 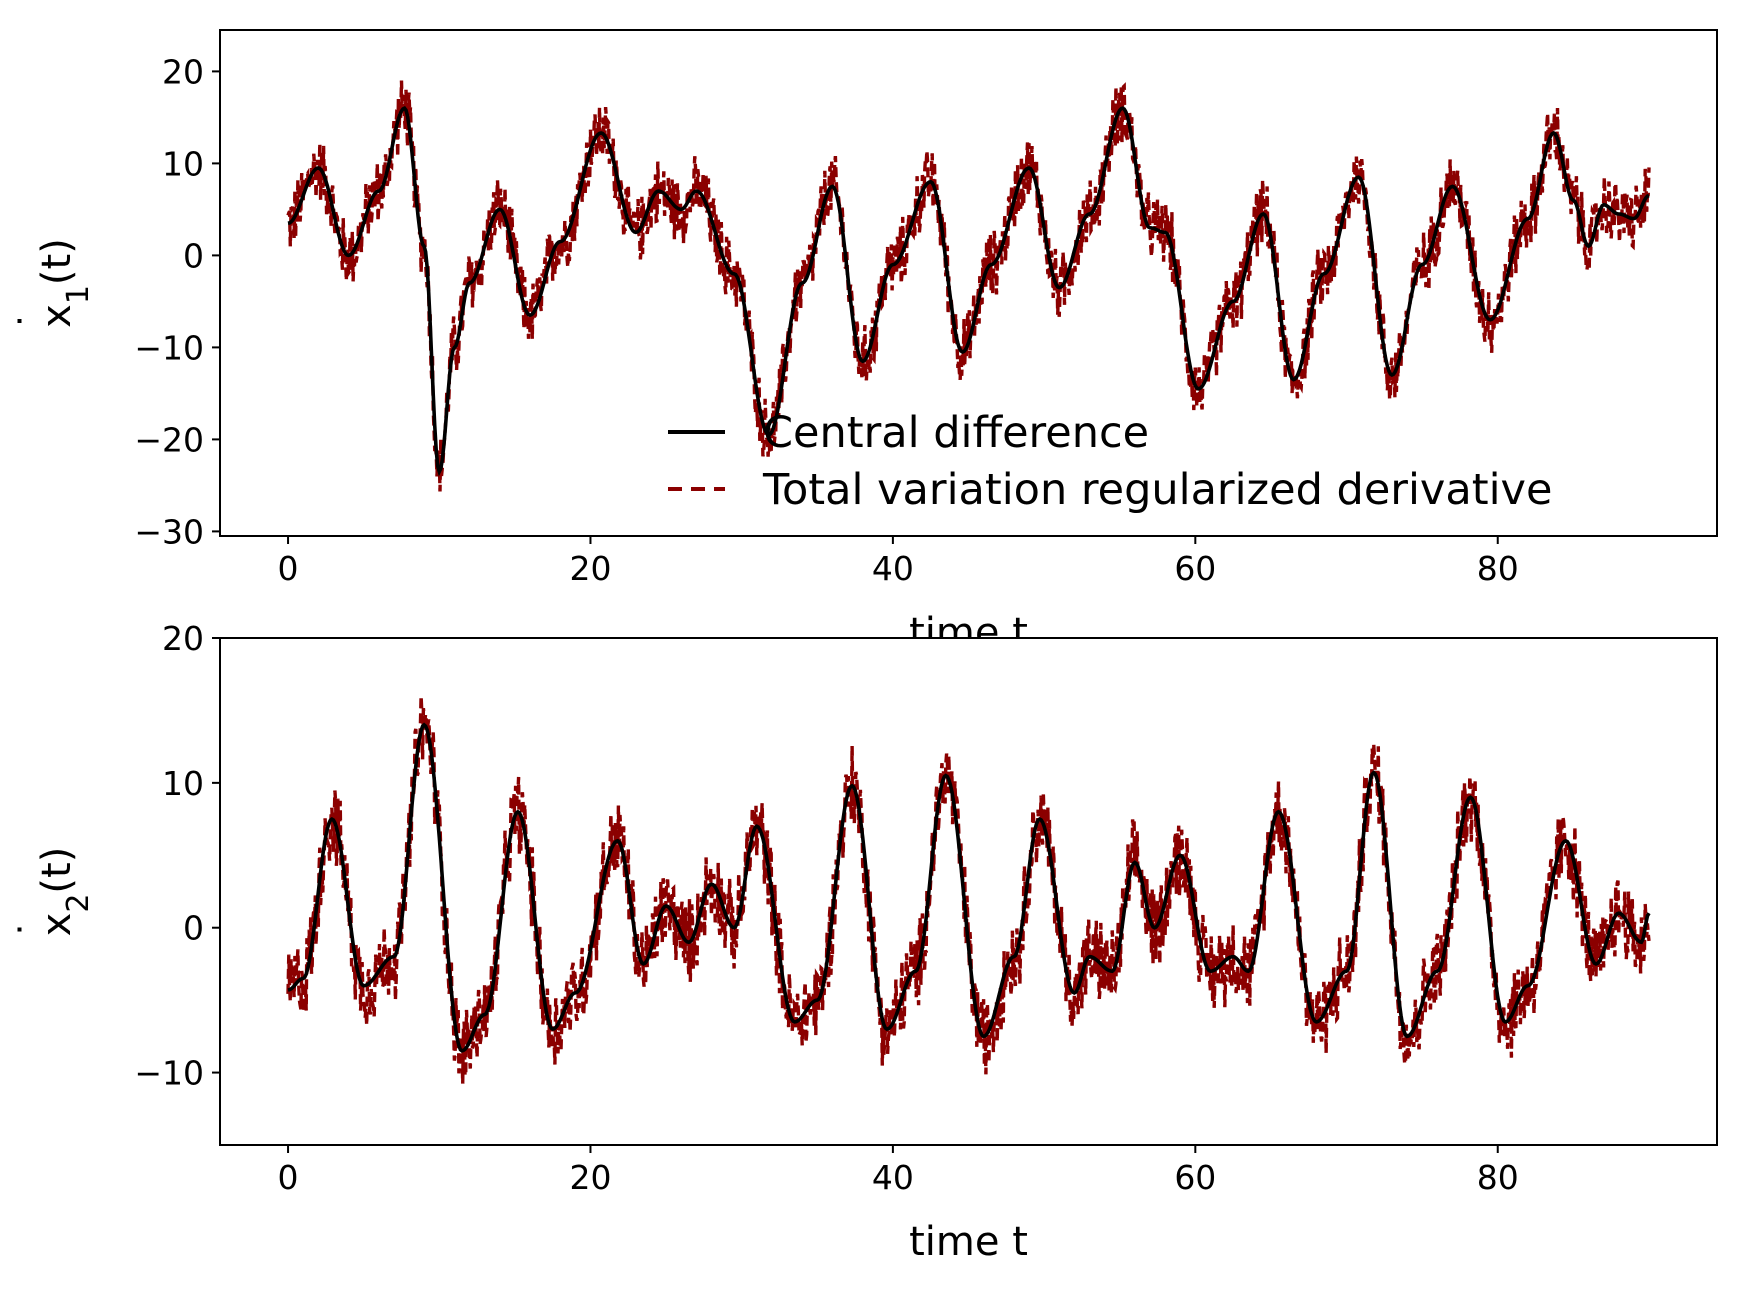 I want to click on top-y-axis-label-sub: 1, so click(x=78, y=294).